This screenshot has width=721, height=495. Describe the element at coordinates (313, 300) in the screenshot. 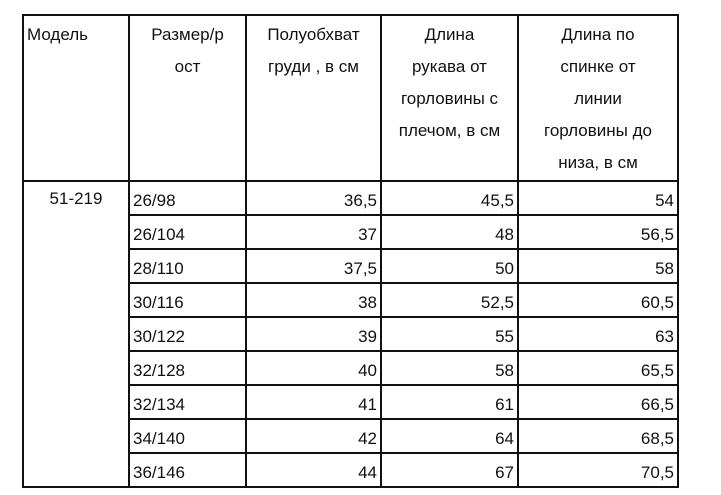

I see `chest-cell: 38` at that location.